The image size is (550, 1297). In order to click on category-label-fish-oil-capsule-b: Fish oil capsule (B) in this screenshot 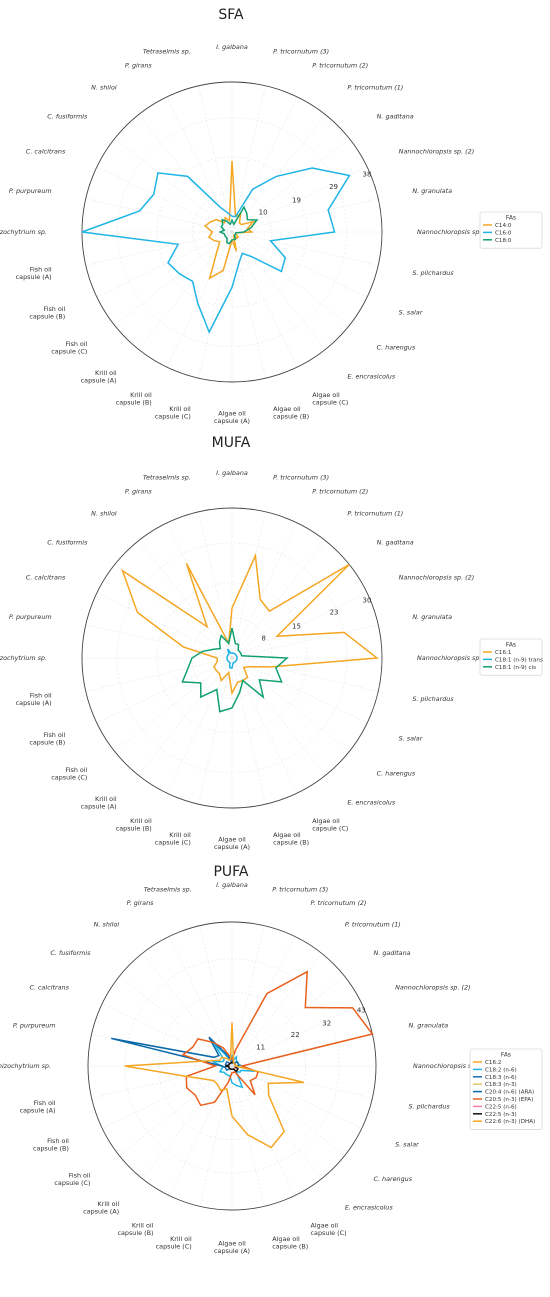, I will do `click(47, 739)`.